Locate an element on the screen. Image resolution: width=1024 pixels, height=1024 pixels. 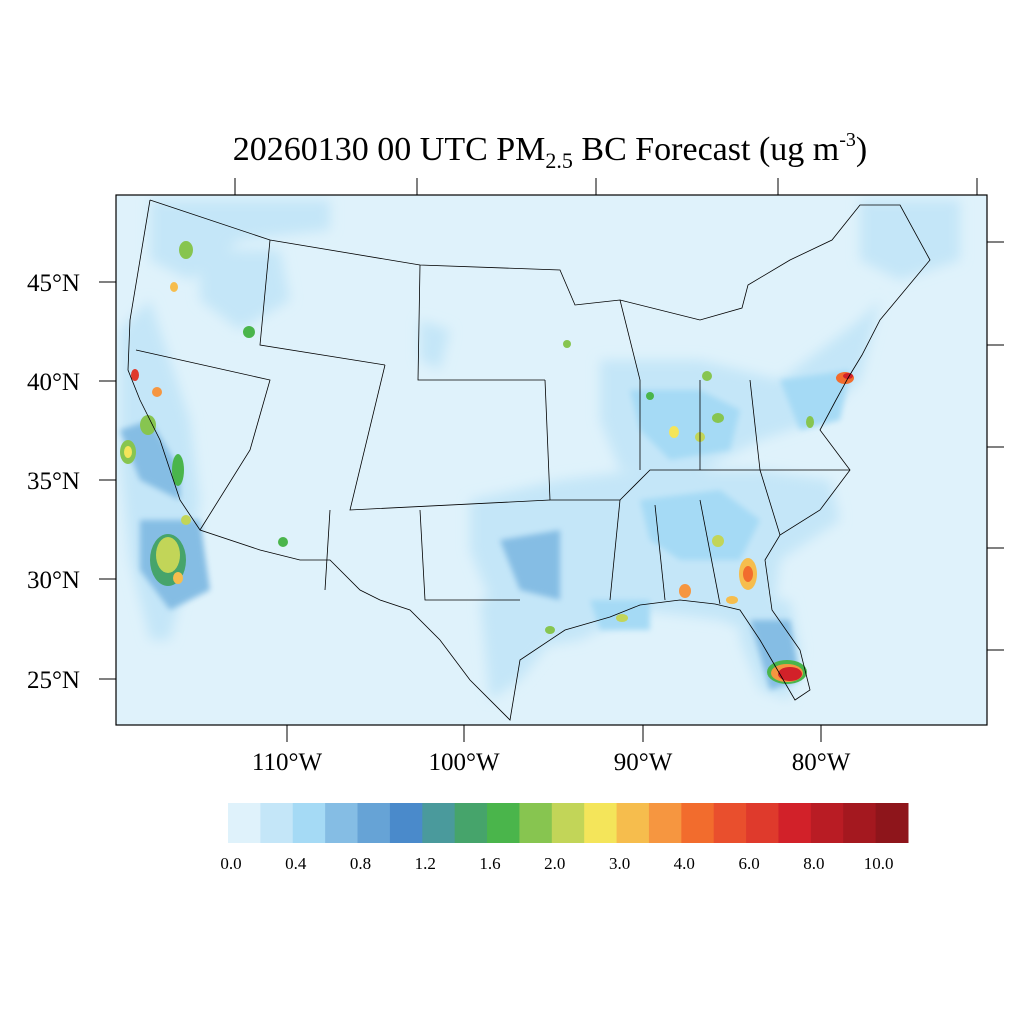
lon-label-100: 100°W is located at coordinates (463, 762).